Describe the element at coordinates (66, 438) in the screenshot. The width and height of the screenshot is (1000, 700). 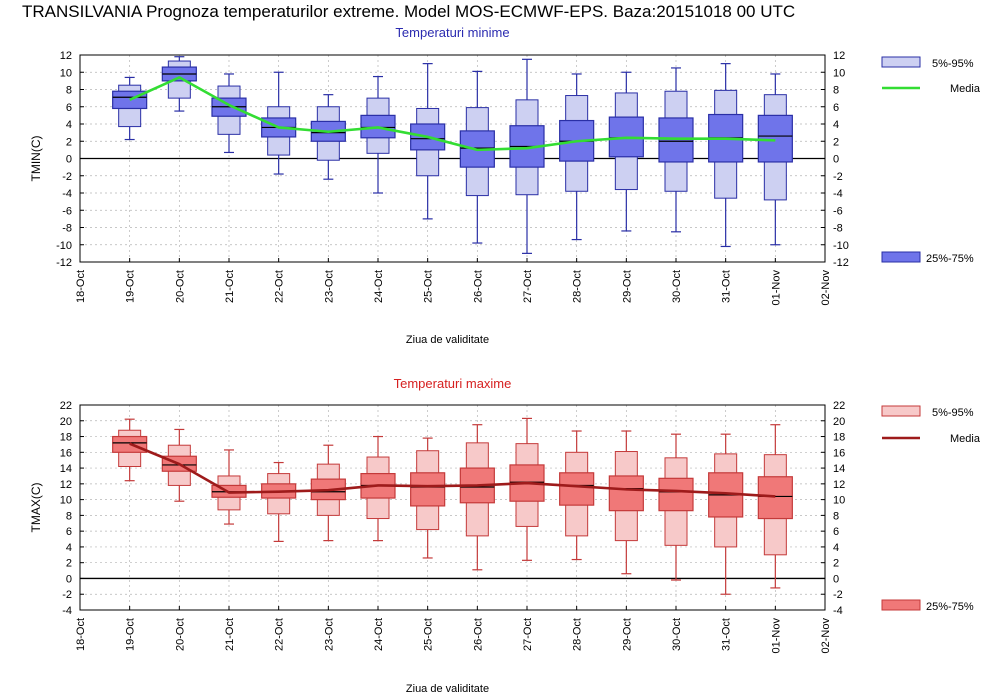
I see `y-tick-label-left: 18` at that location.